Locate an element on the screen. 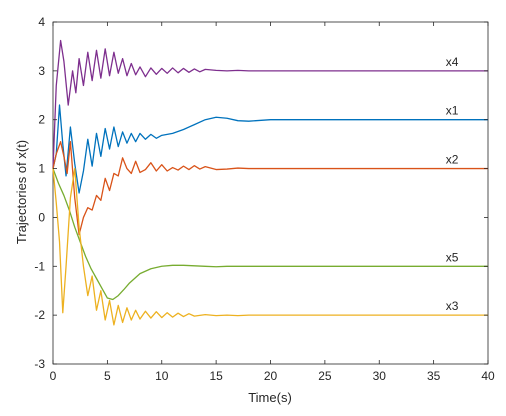 The image size is (506, 416). series-label-x2: x2 is located at coordinates (452, 160).